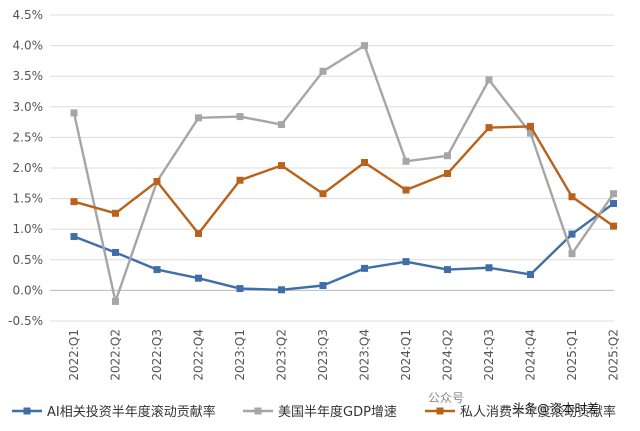 The image size is (640, 431). Describe the element at coordinates (28, 199) in the screenshot. I see `y-tick-label: 1.5%` at that location.